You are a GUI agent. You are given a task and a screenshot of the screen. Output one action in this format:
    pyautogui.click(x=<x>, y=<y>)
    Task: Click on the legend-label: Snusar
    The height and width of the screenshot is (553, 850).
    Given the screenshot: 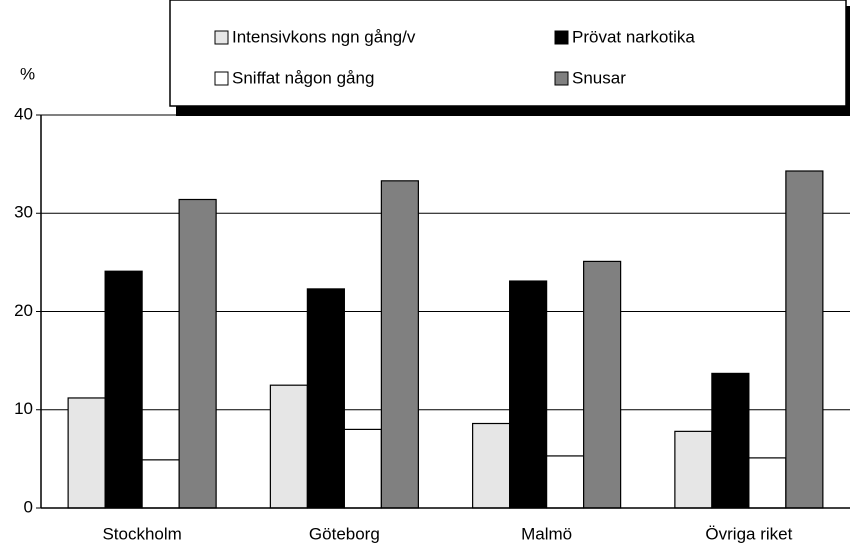 What is the action you would take?
    pyautogui.click(x=599, y=77)
    